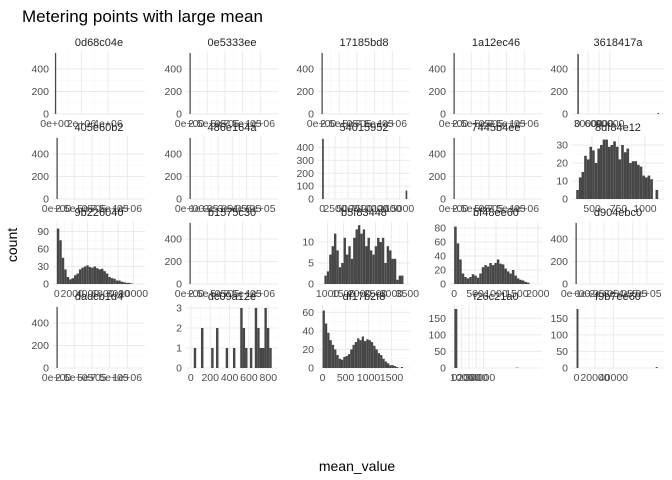 The width and height of the screenshot is (672, 480). Describe the element at coordinates (386, 209) in the screenshot. I see `x-tick-label: 12500` at that location.